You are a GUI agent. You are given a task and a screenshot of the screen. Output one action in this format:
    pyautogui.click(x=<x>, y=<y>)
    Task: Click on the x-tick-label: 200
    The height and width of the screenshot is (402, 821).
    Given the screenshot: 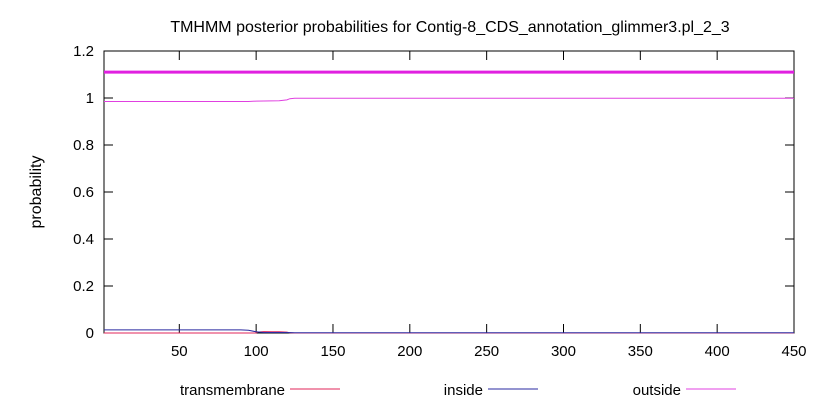 What is the action you would take?
    pyautogui.click(x=409, y=351)
    